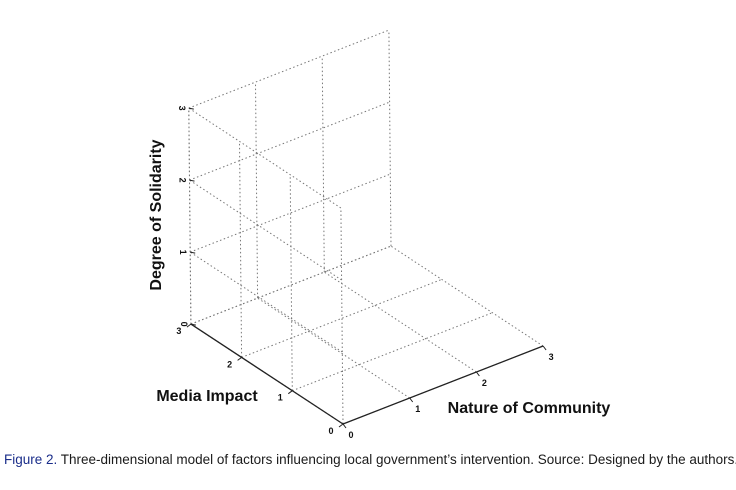 This screenshot has width=736, height=490. Describe the element at coordinates (183, 180) in the screenshot. I see `vertical-tick-label: 2` at that location.